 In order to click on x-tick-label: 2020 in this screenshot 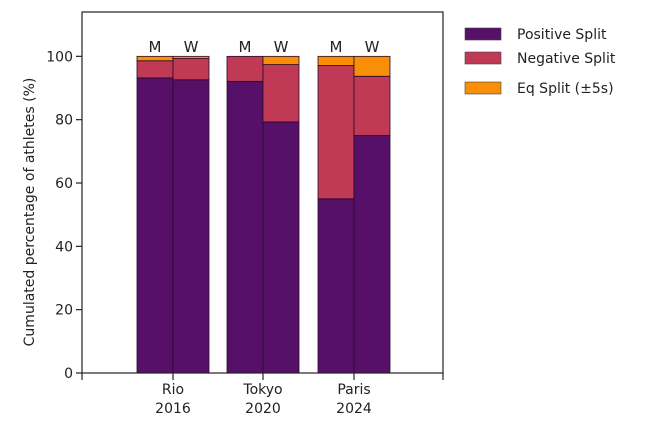, I will do `click(263, 409)`.